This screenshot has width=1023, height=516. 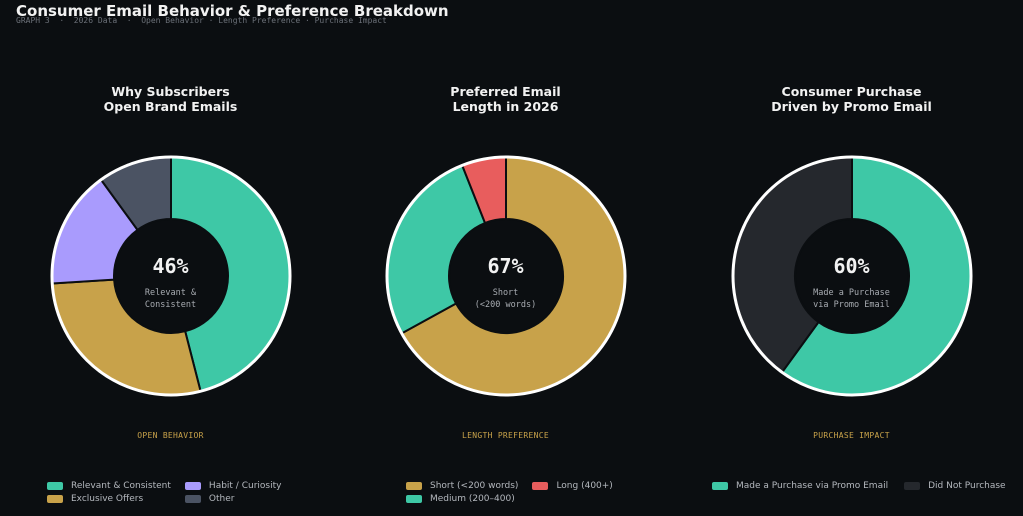 I want to click on chart-title-line: Driven by Promo Email, so click(x=851, y=106).